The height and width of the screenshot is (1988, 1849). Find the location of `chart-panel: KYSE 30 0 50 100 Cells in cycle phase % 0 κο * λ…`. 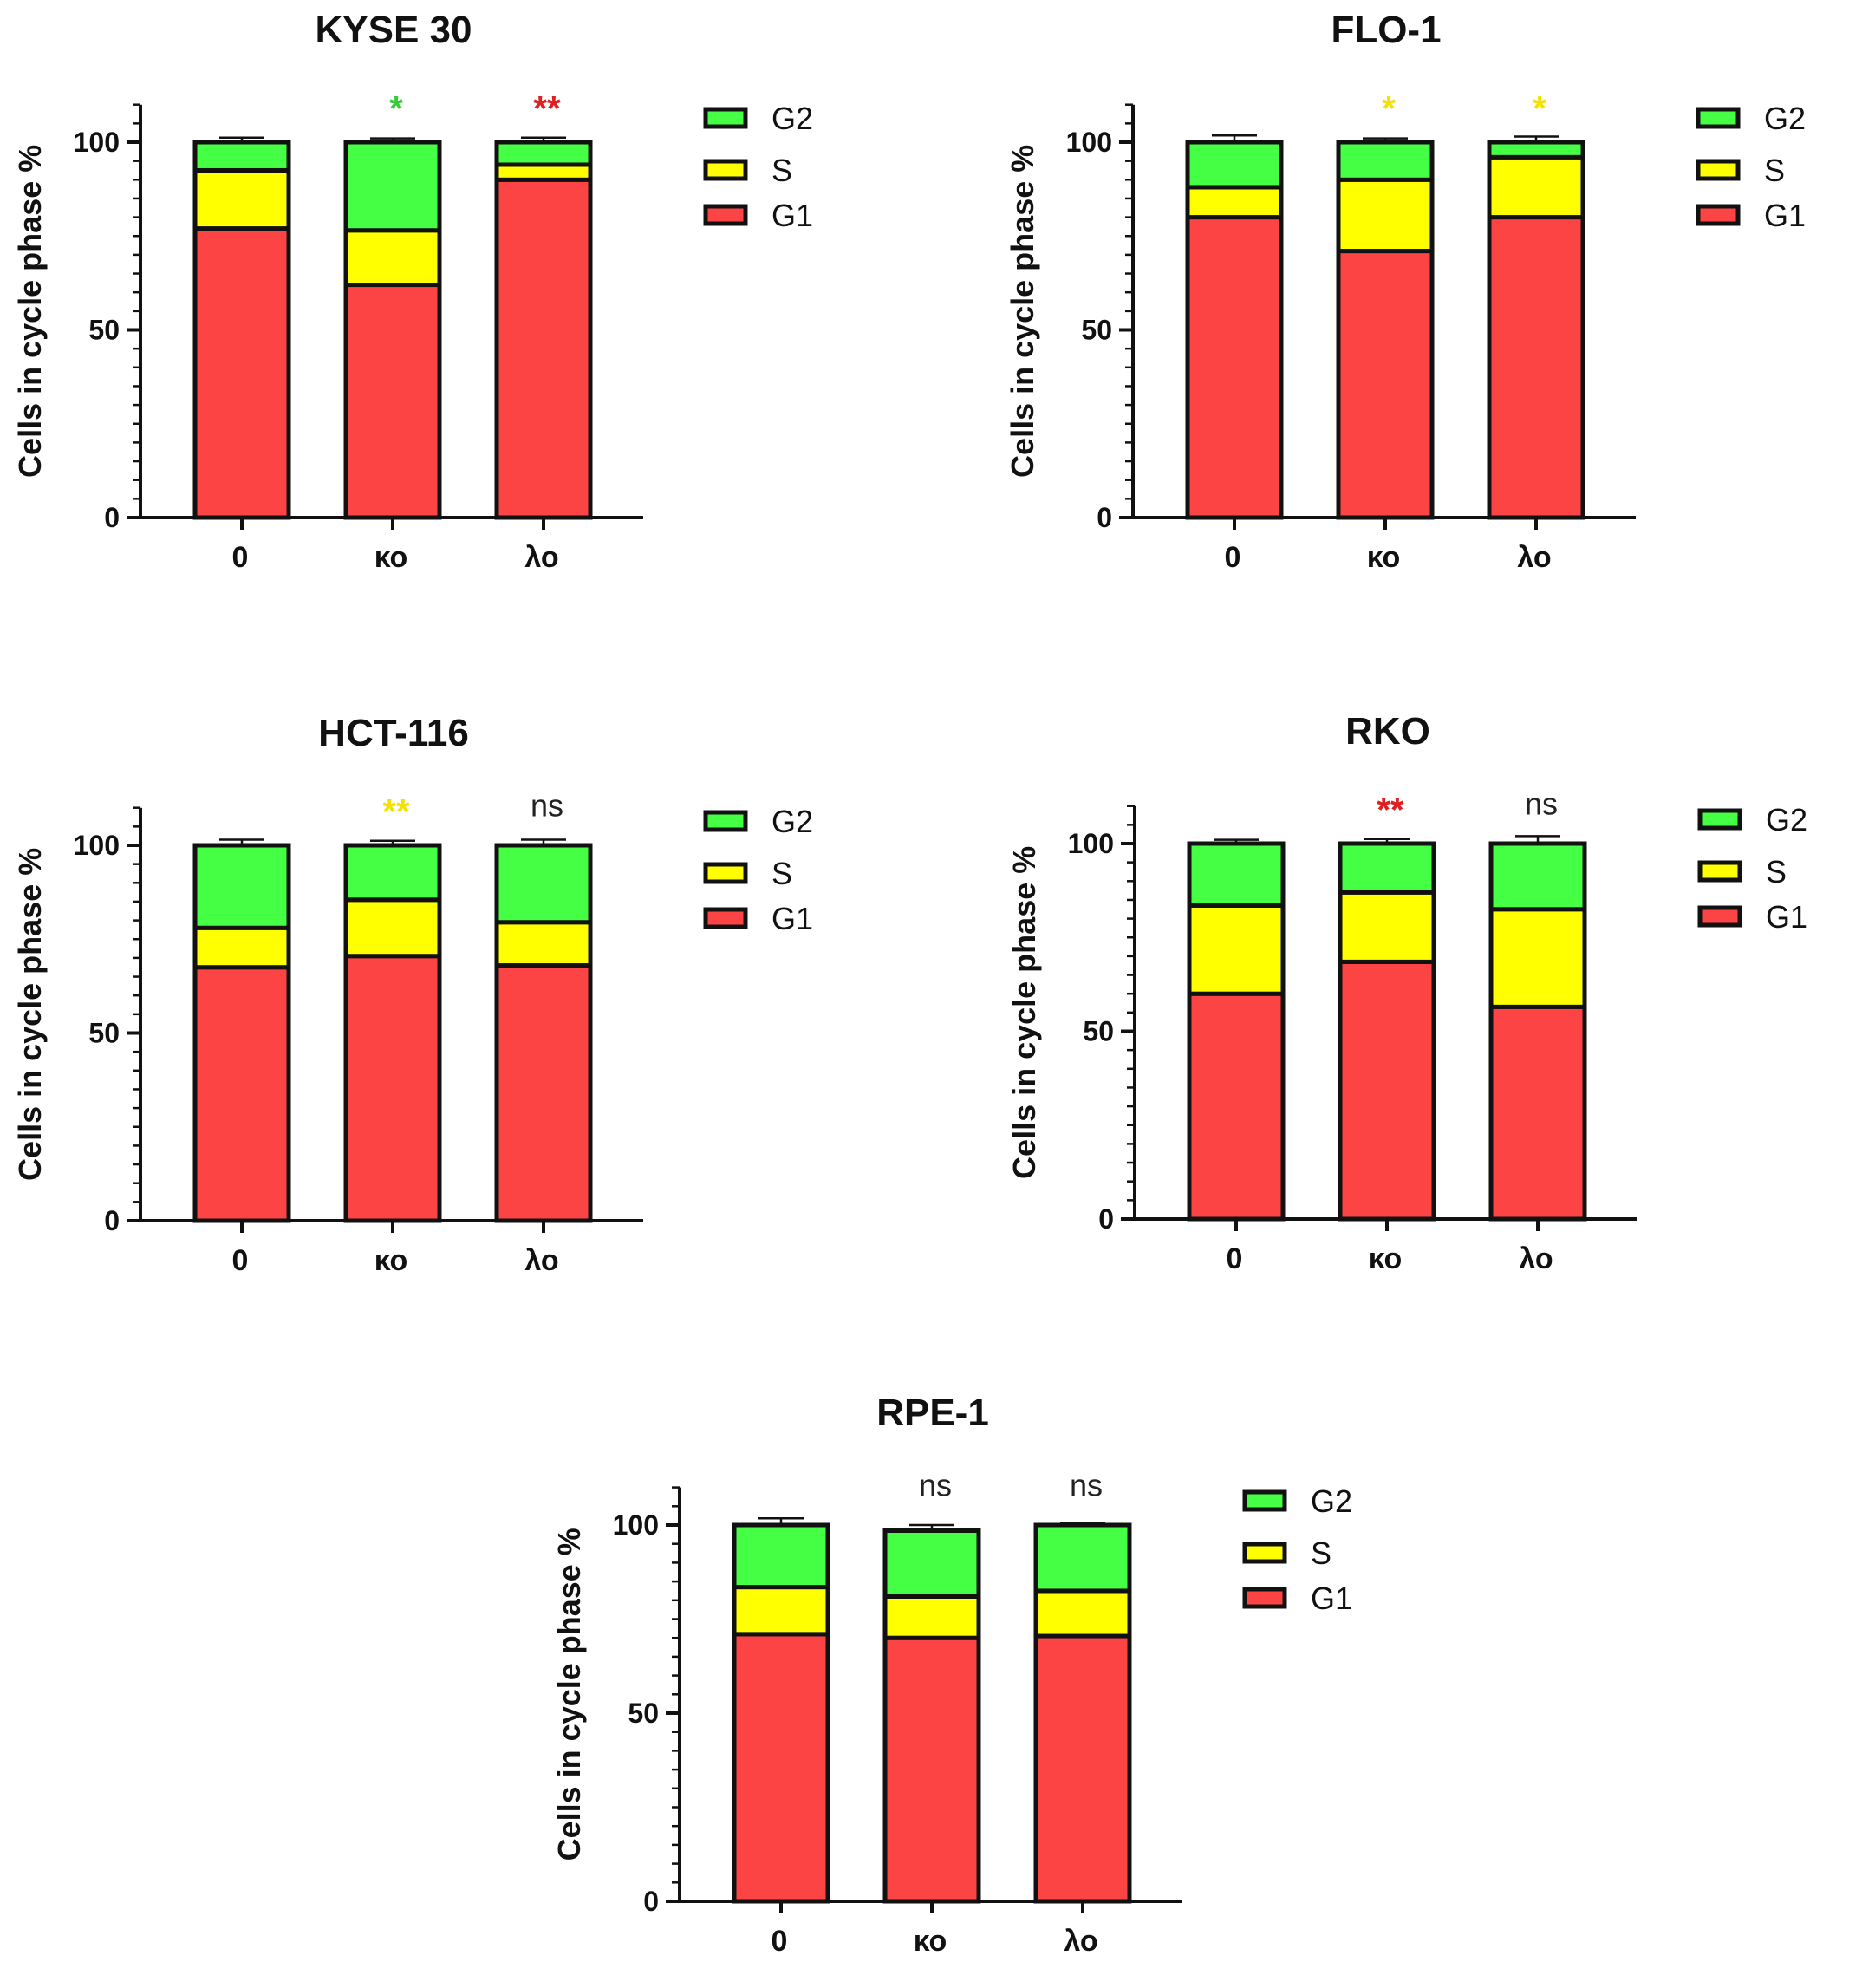

chart-panel: KYSE 30 0 50 100 Cells in cycle phase % 0 κο * λ… is located at coordinates (412, 291).